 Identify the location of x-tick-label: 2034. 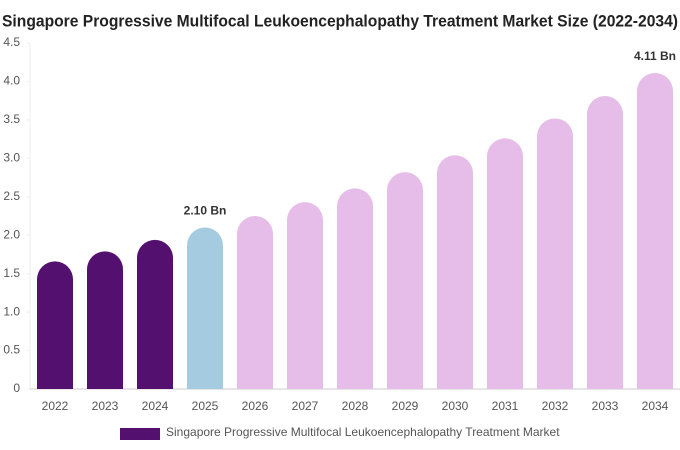
(655, 406).